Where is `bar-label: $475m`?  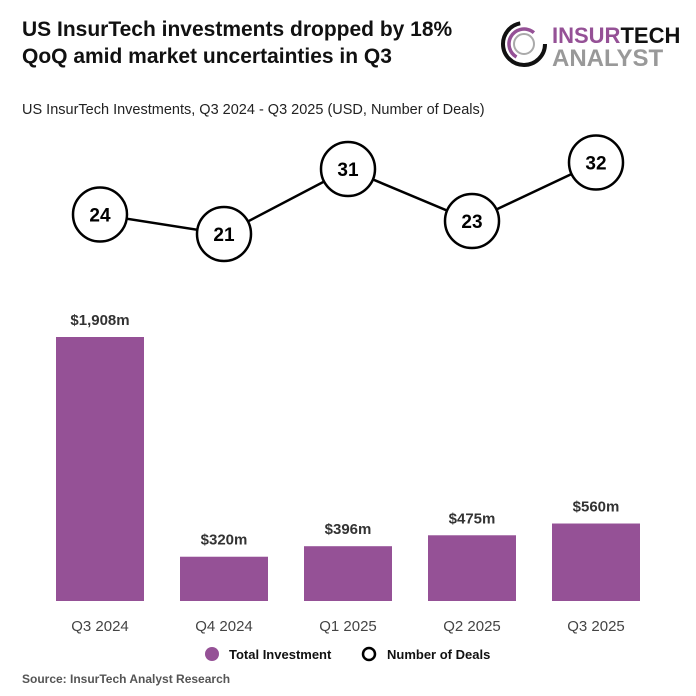
bar-label: $475m is located at coordinates (472, 518).